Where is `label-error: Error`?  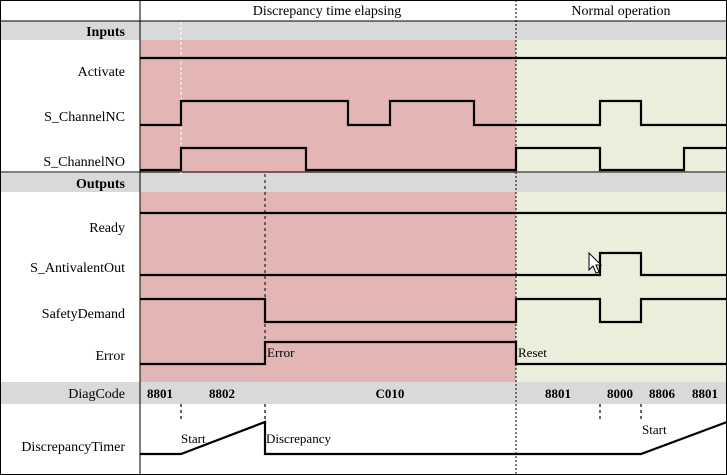
label-error: Error is located at coordinates (110, 356).